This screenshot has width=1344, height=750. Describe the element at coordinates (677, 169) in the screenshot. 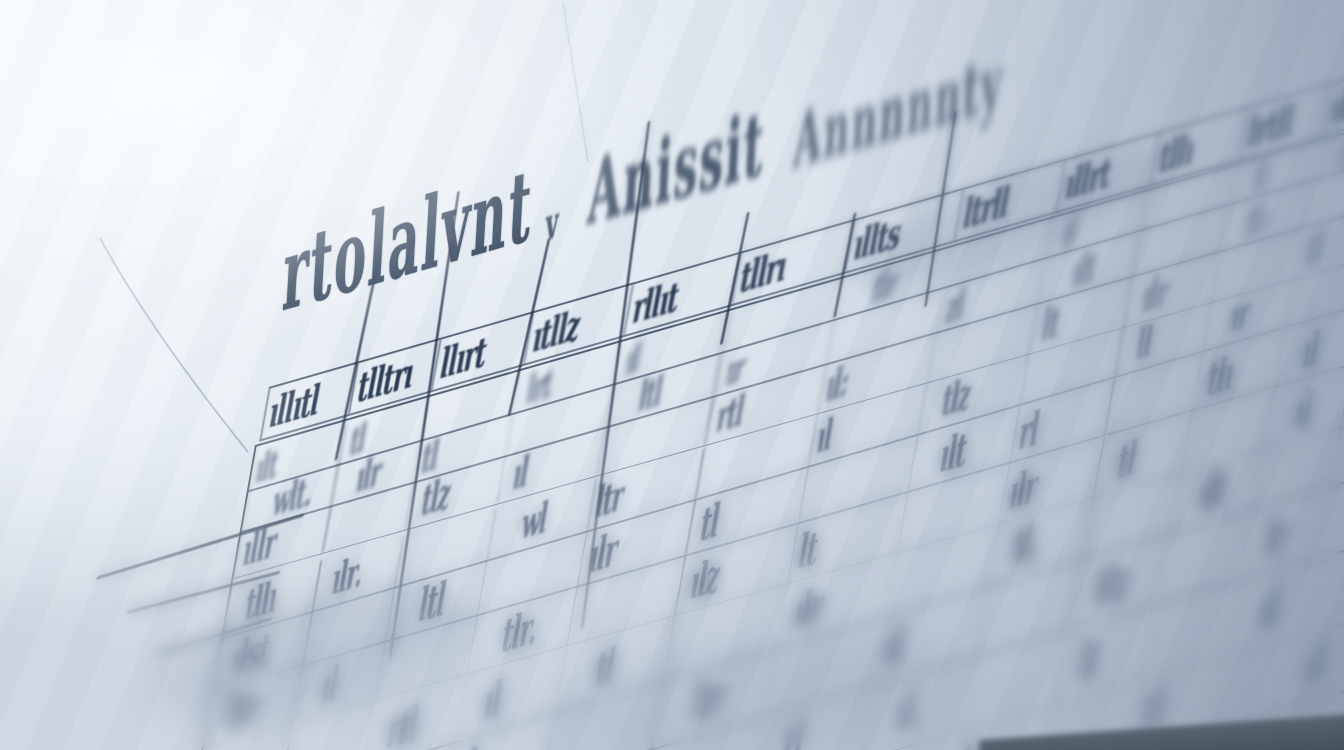

I see `title-word: Anissit` at that location.